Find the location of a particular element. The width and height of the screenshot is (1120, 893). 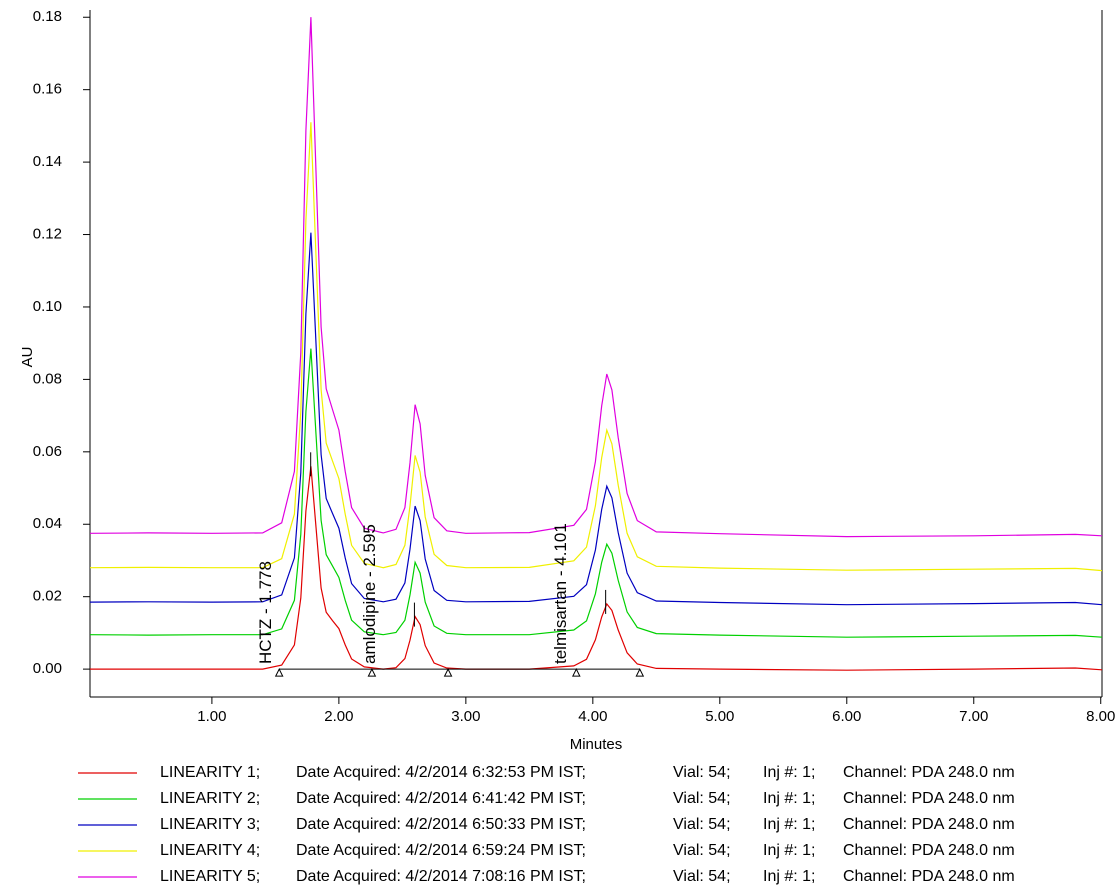

legend-acquired: Date Acquired: 4/2/2014 6:59:24 PM IST; is located at coordinates (441, 850).